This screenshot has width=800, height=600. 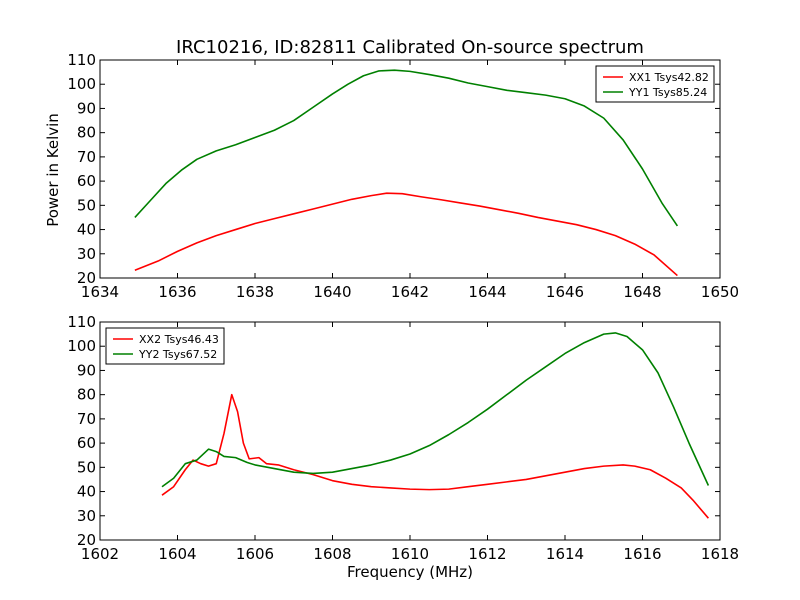 What do you see at coordinates (255, 554) in the screenshot?
I see `x-tick-label: 1606` at bounding box center [255, 554].